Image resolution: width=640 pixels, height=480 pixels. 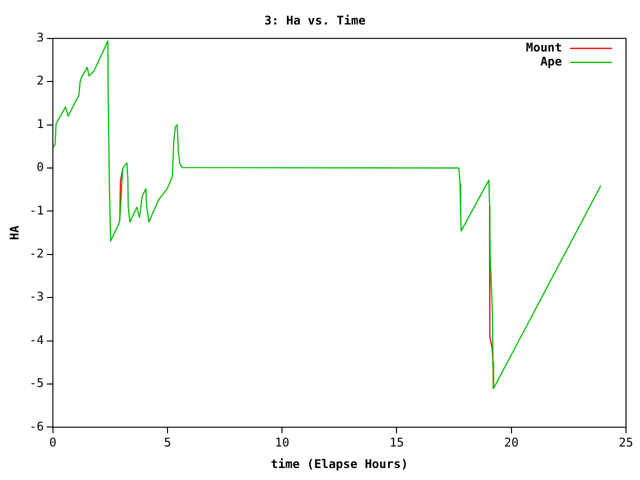 What do you see at coordinates (626, 443) in the screenshot?
I see `x-tick-label: 25` at bounding box center [626, 443].